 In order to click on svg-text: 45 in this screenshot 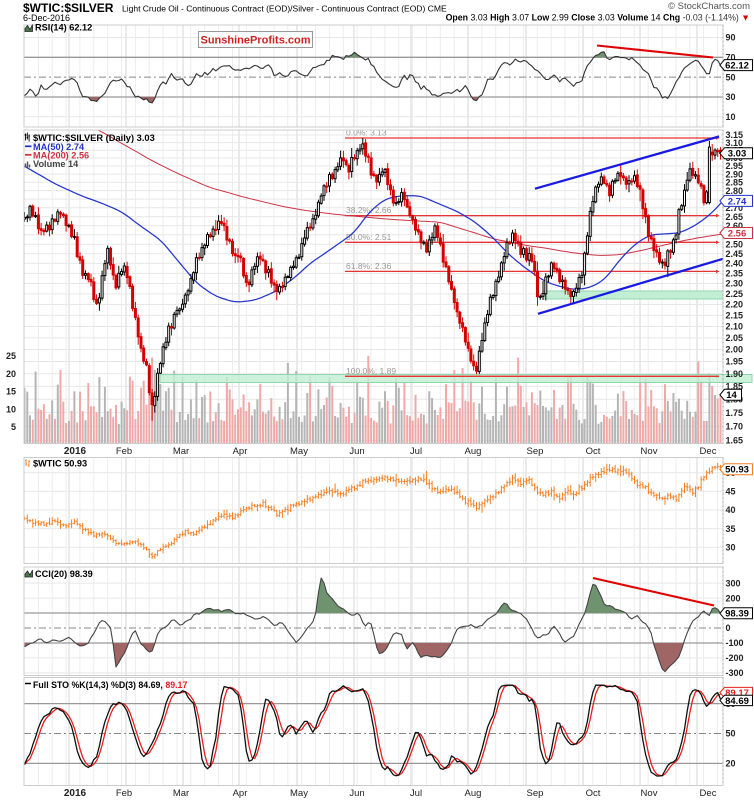, I will do `click(731, 492)`.